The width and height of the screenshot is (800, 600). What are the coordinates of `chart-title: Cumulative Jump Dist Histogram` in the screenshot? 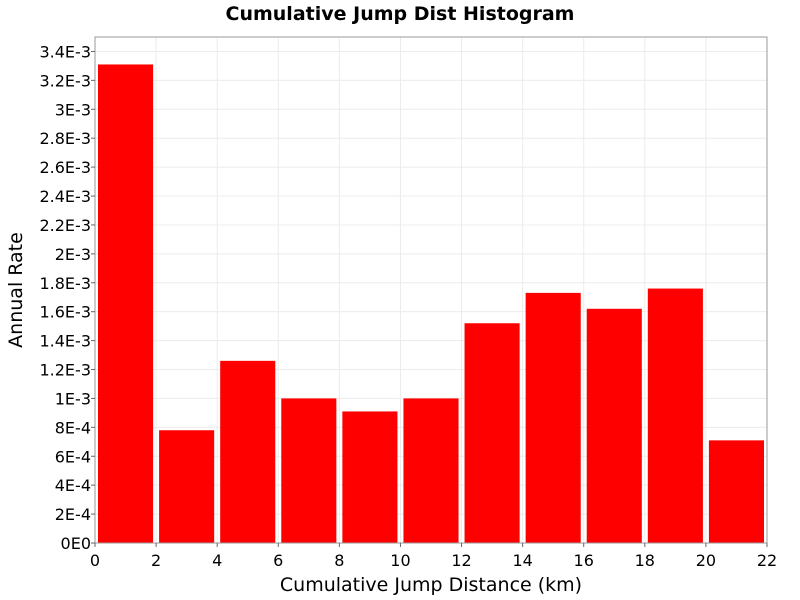 It's located at (400, 14).